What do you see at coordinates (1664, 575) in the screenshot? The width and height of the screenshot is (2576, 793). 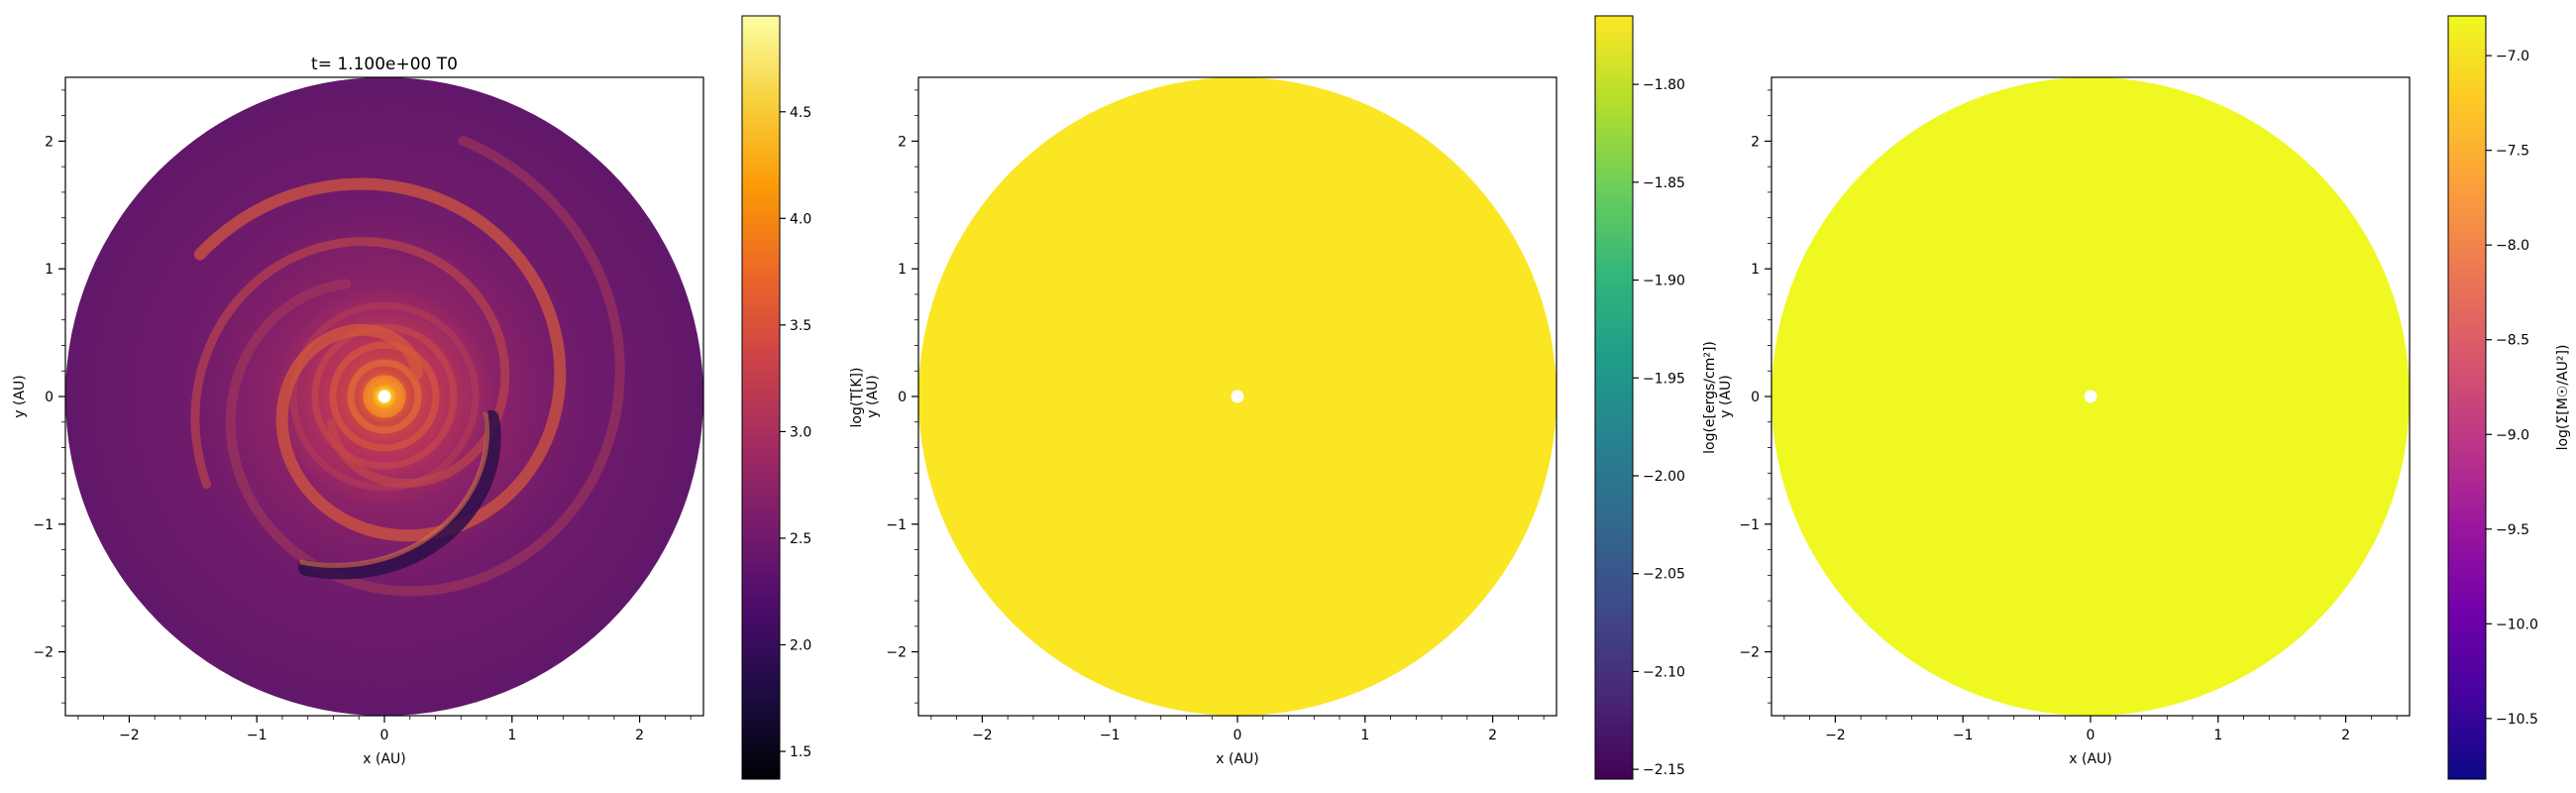 I see `colorbar-tick-label: −2.05` at bounding box center [1664, 575].